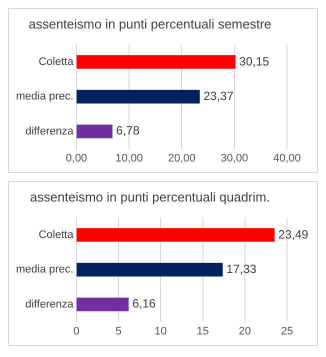 This screenshot has height=357, width=326. What do you see at coordinates (202, 331) in the screenshot?
I see `x-tick-label: 15` at bounding box center [202, 331].